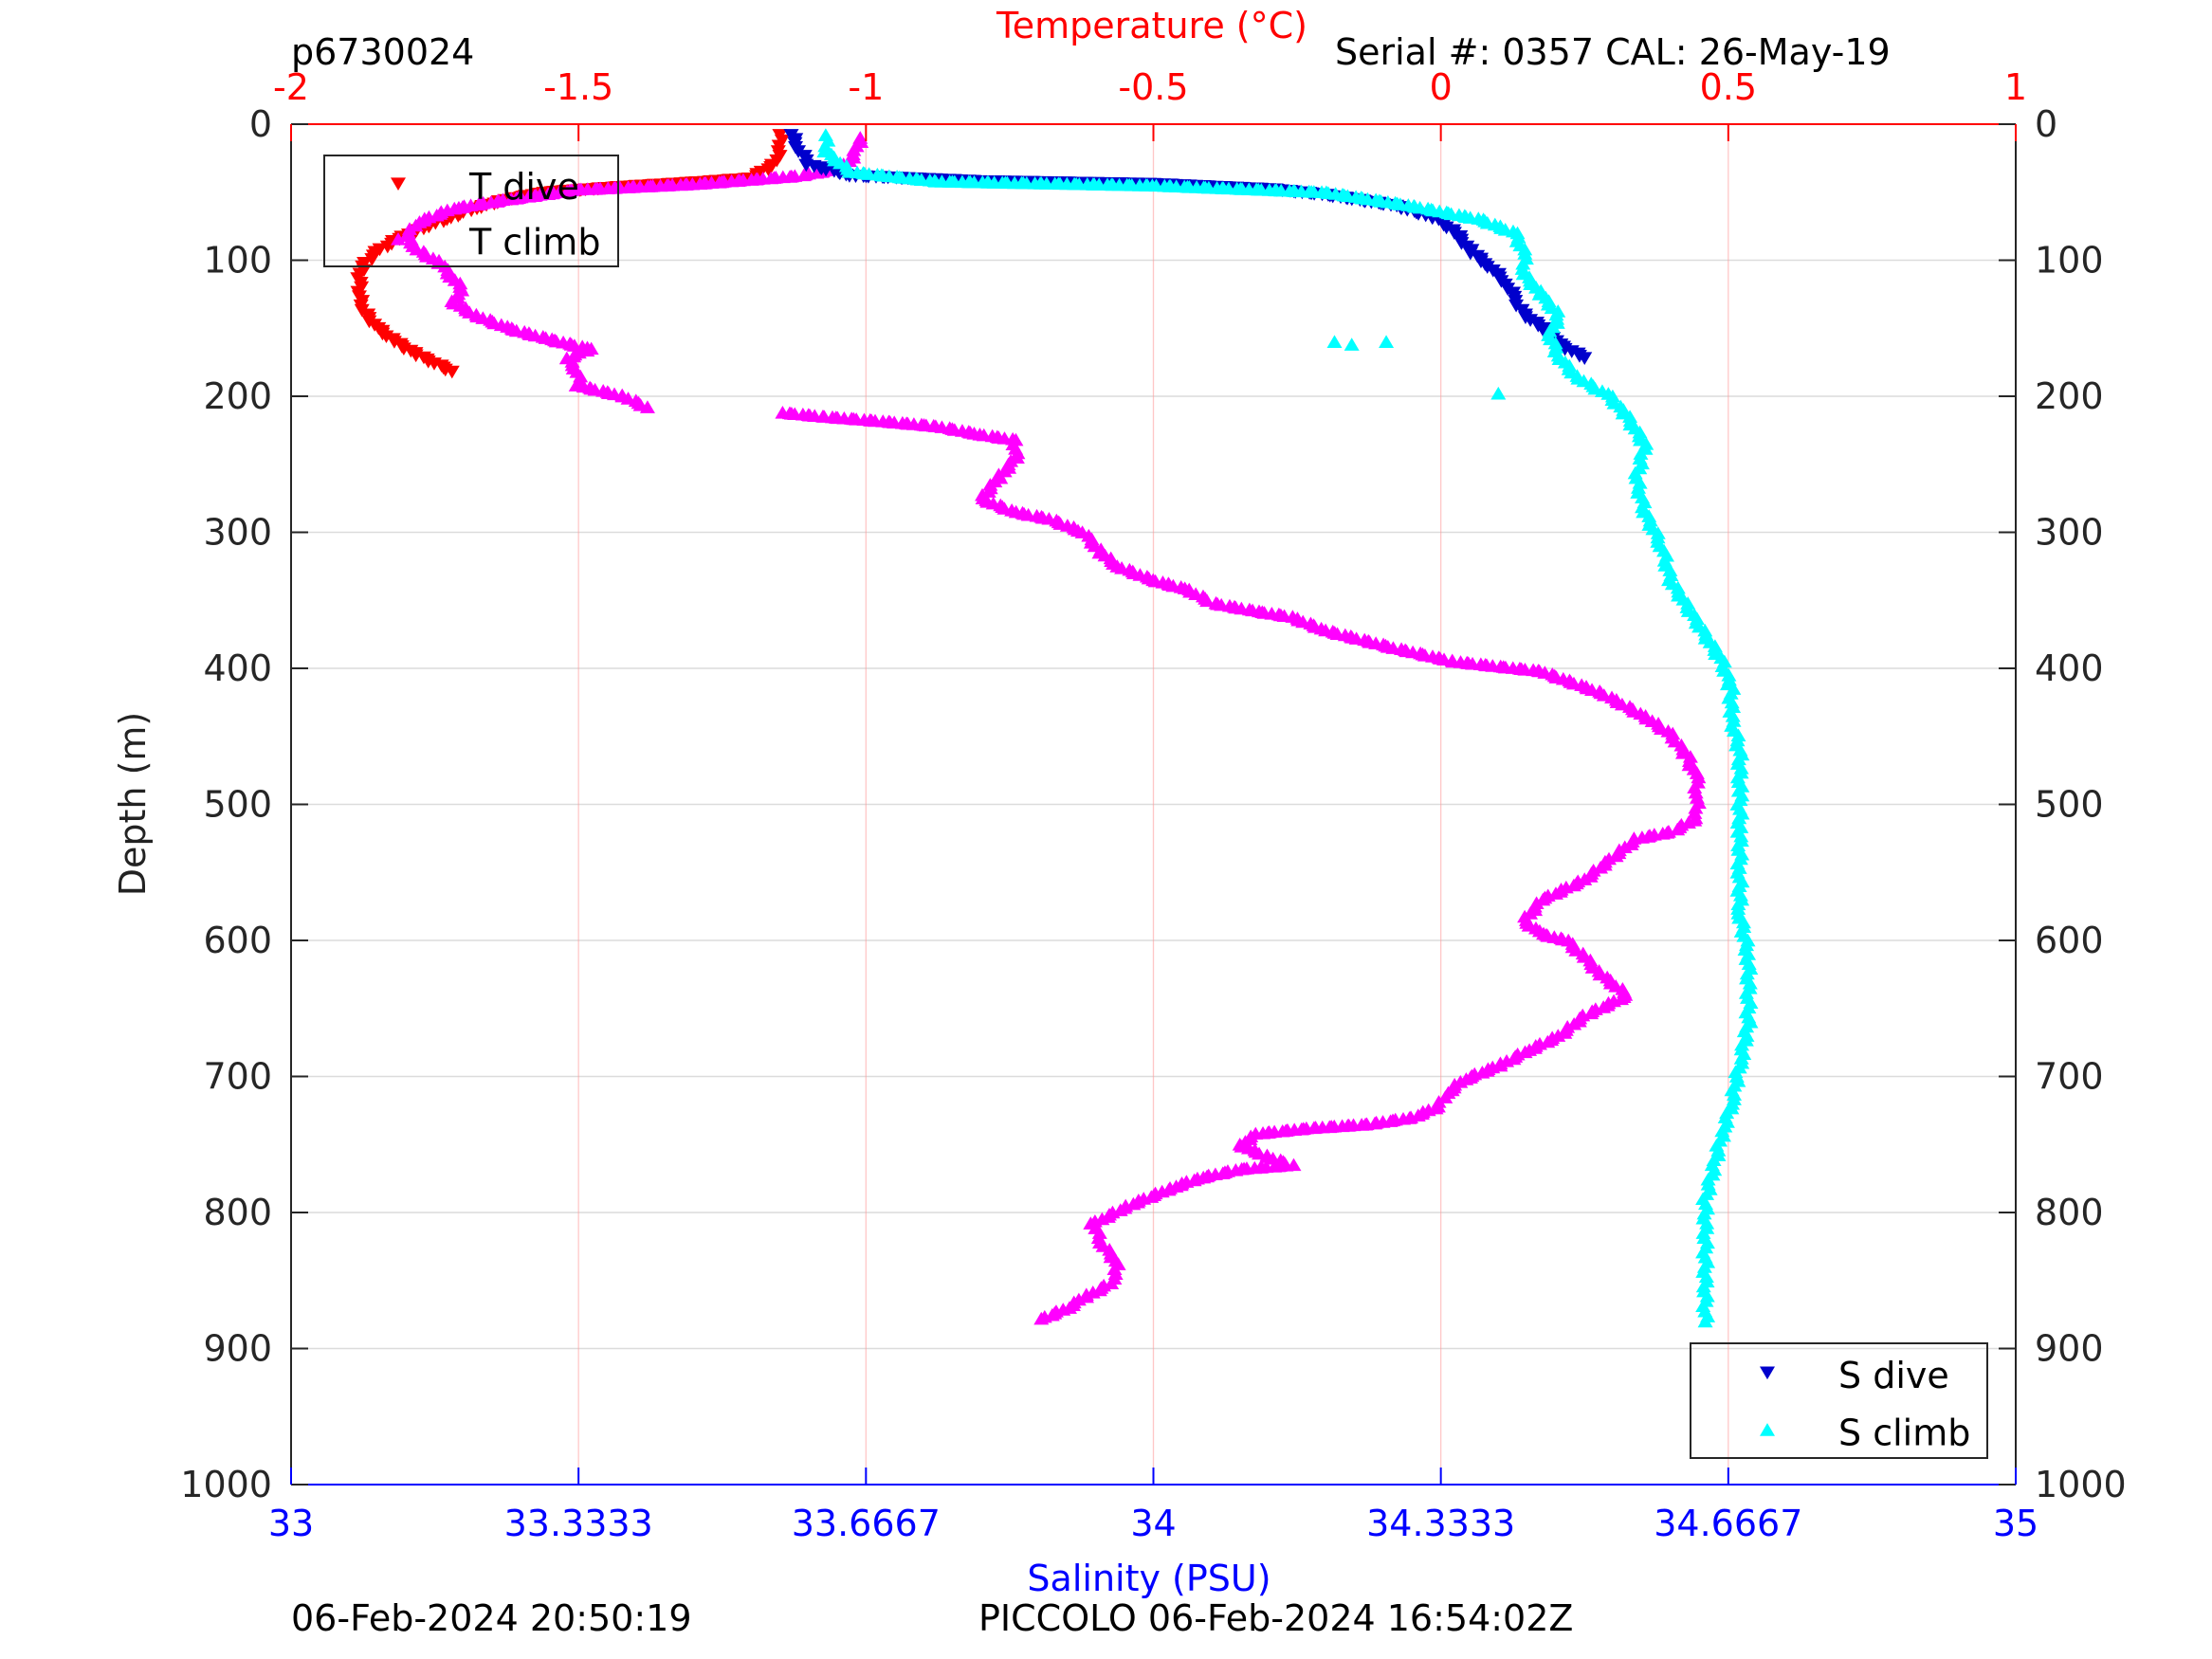 The image size is (2212, 1659). I want to click on salinity-tick-label: 34.6667, so click(1728, 1523).